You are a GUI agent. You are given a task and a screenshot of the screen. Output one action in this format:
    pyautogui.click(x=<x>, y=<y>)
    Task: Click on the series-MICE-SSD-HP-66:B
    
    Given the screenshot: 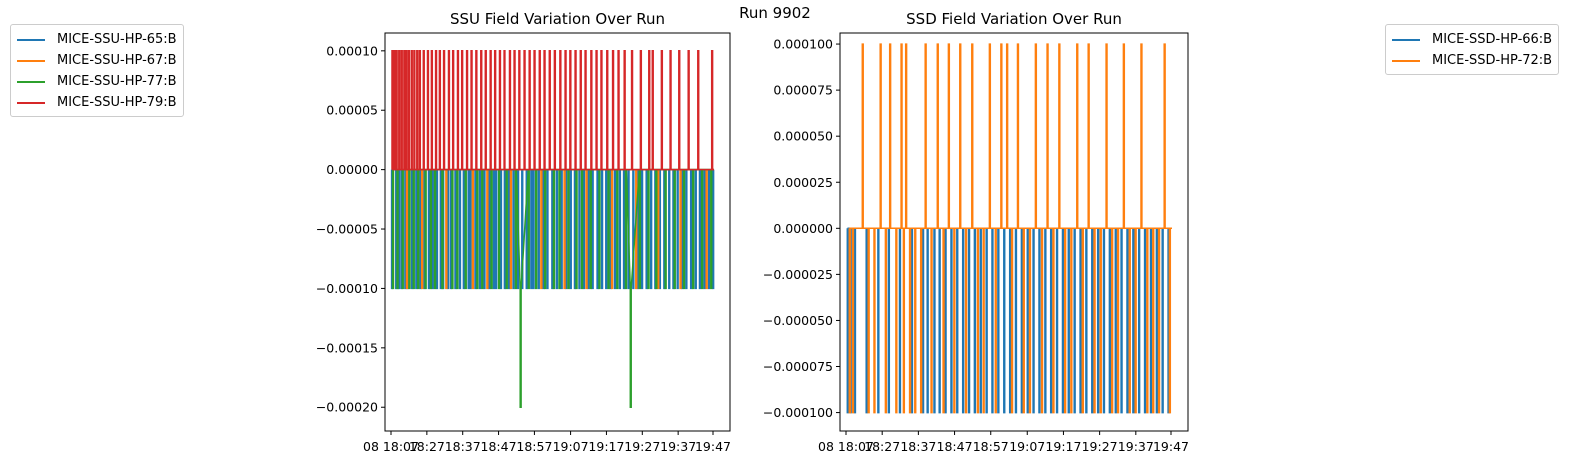 What is the action you would take?
    pyautogui.click(x=1009, y=320)
    